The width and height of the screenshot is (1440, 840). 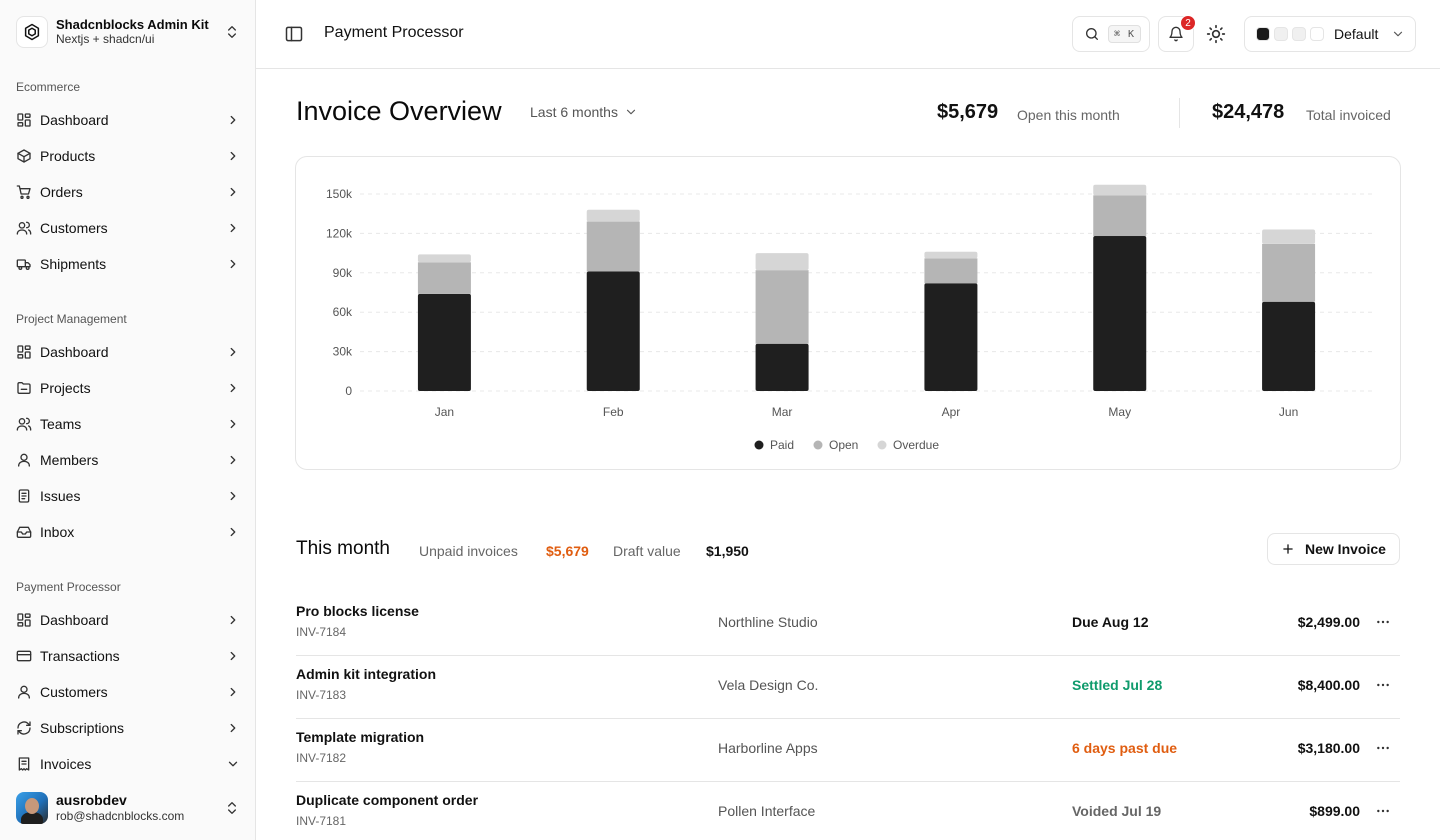 What do you see at coordinates (343, 548) in the screenshot?
I see `this-month-title: This month` at bounding box center [343, 548].